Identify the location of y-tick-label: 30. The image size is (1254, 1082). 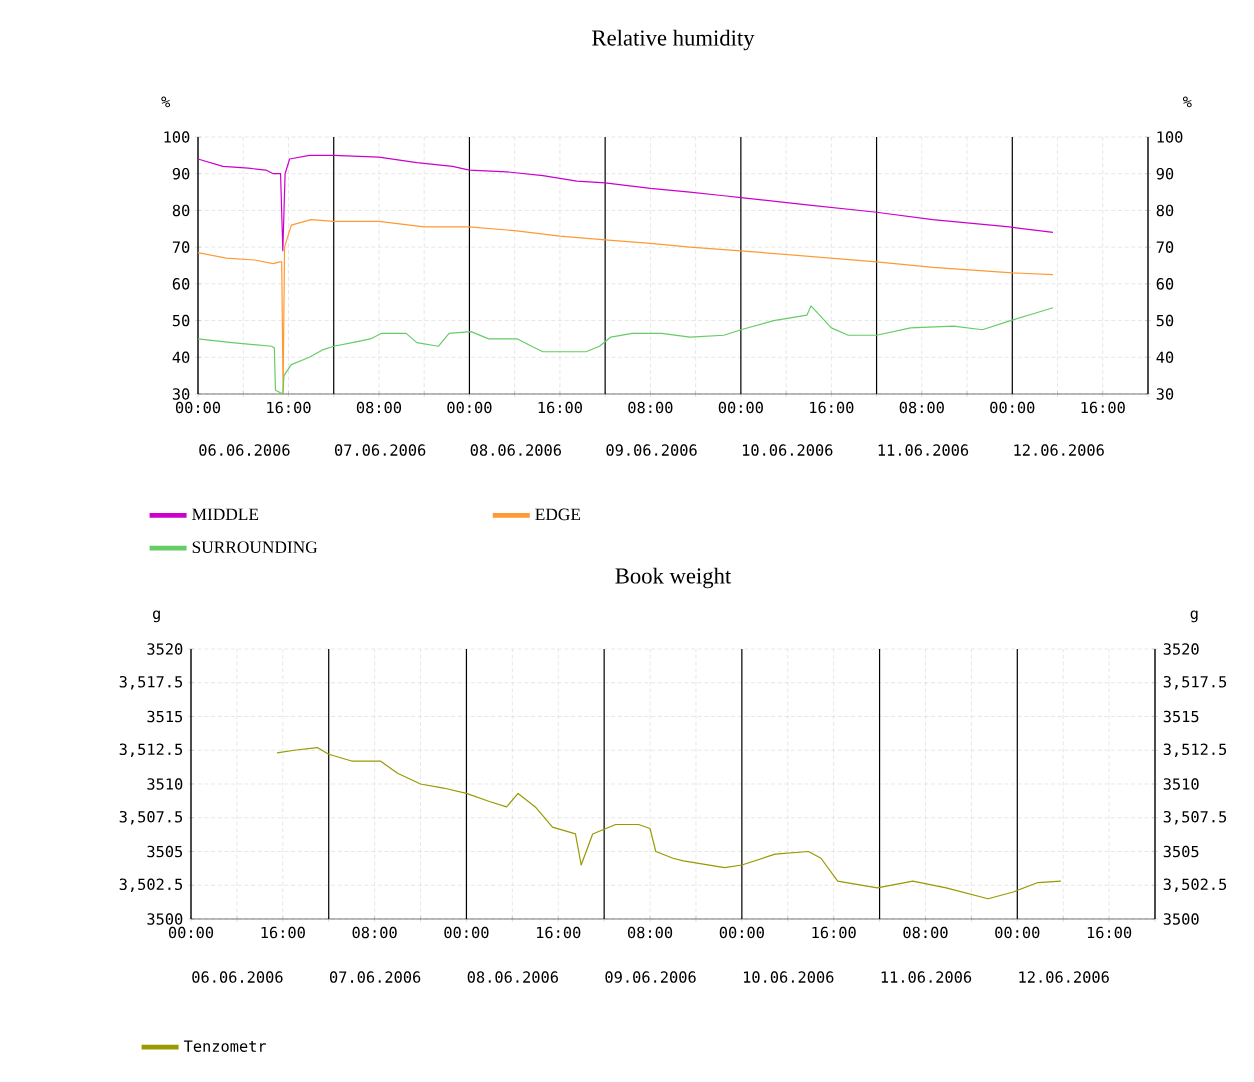
(181, 394).